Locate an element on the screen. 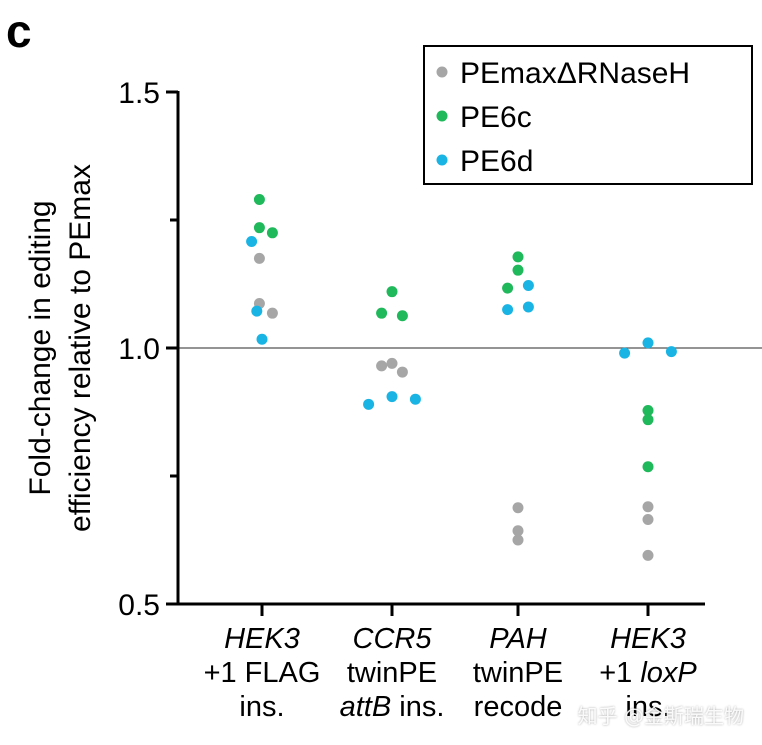  x-tick-label: CCR5 is located at coordinates (393, 639).